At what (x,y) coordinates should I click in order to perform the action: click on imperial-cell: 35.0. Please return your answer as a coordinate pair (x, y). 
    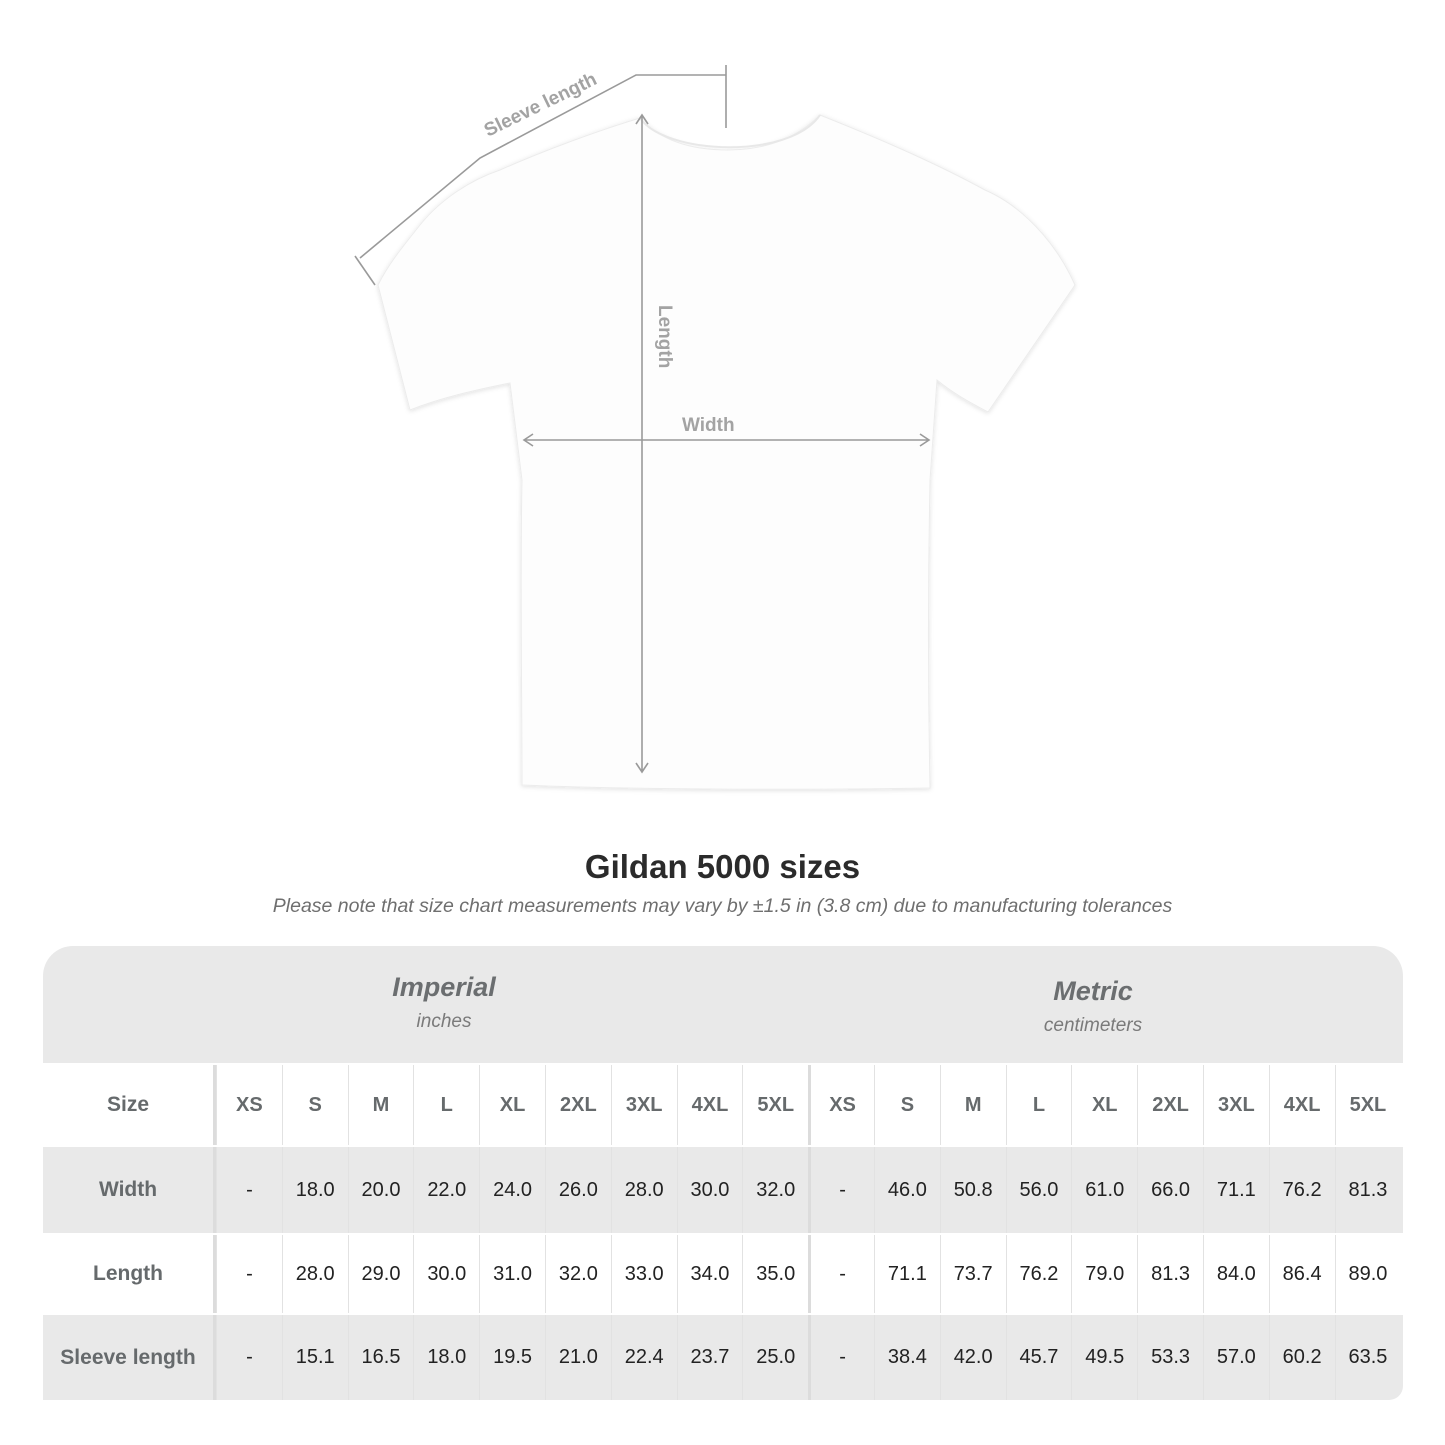
    Looking at the image, I should click on (775, 1274).